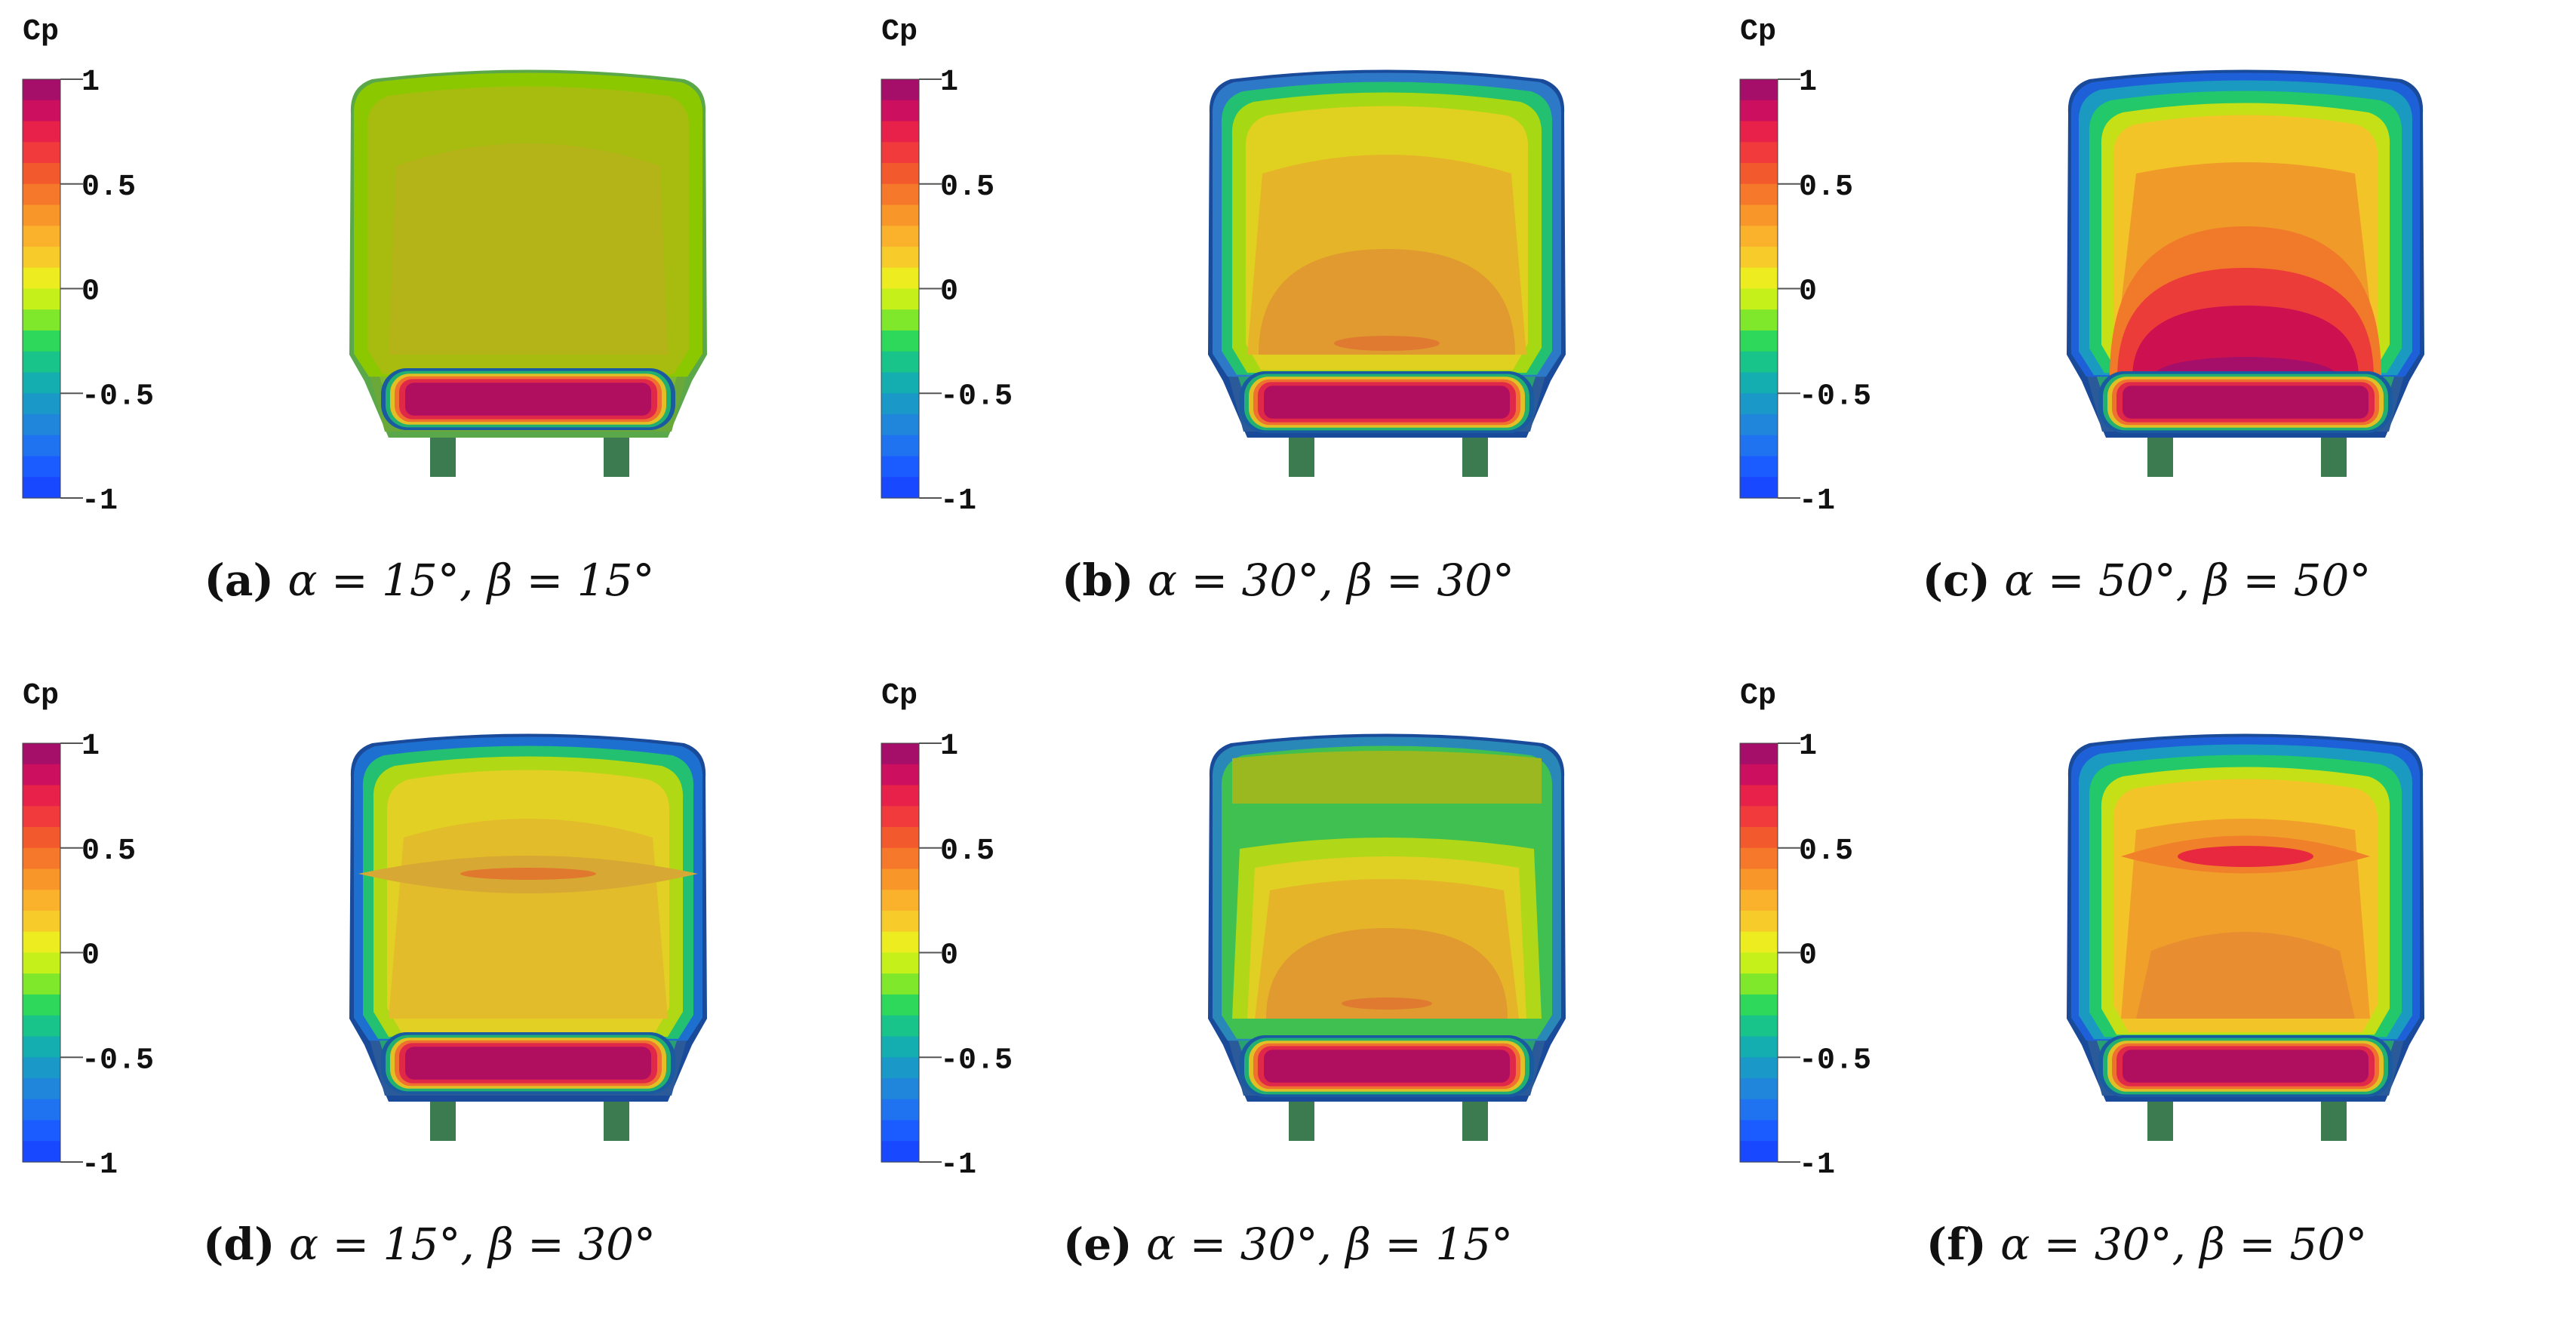 The height and width of the screenshot is (1328, 2576). I want to click on panel-condition: α = 15°, β = 30°, so click(472, 1244).